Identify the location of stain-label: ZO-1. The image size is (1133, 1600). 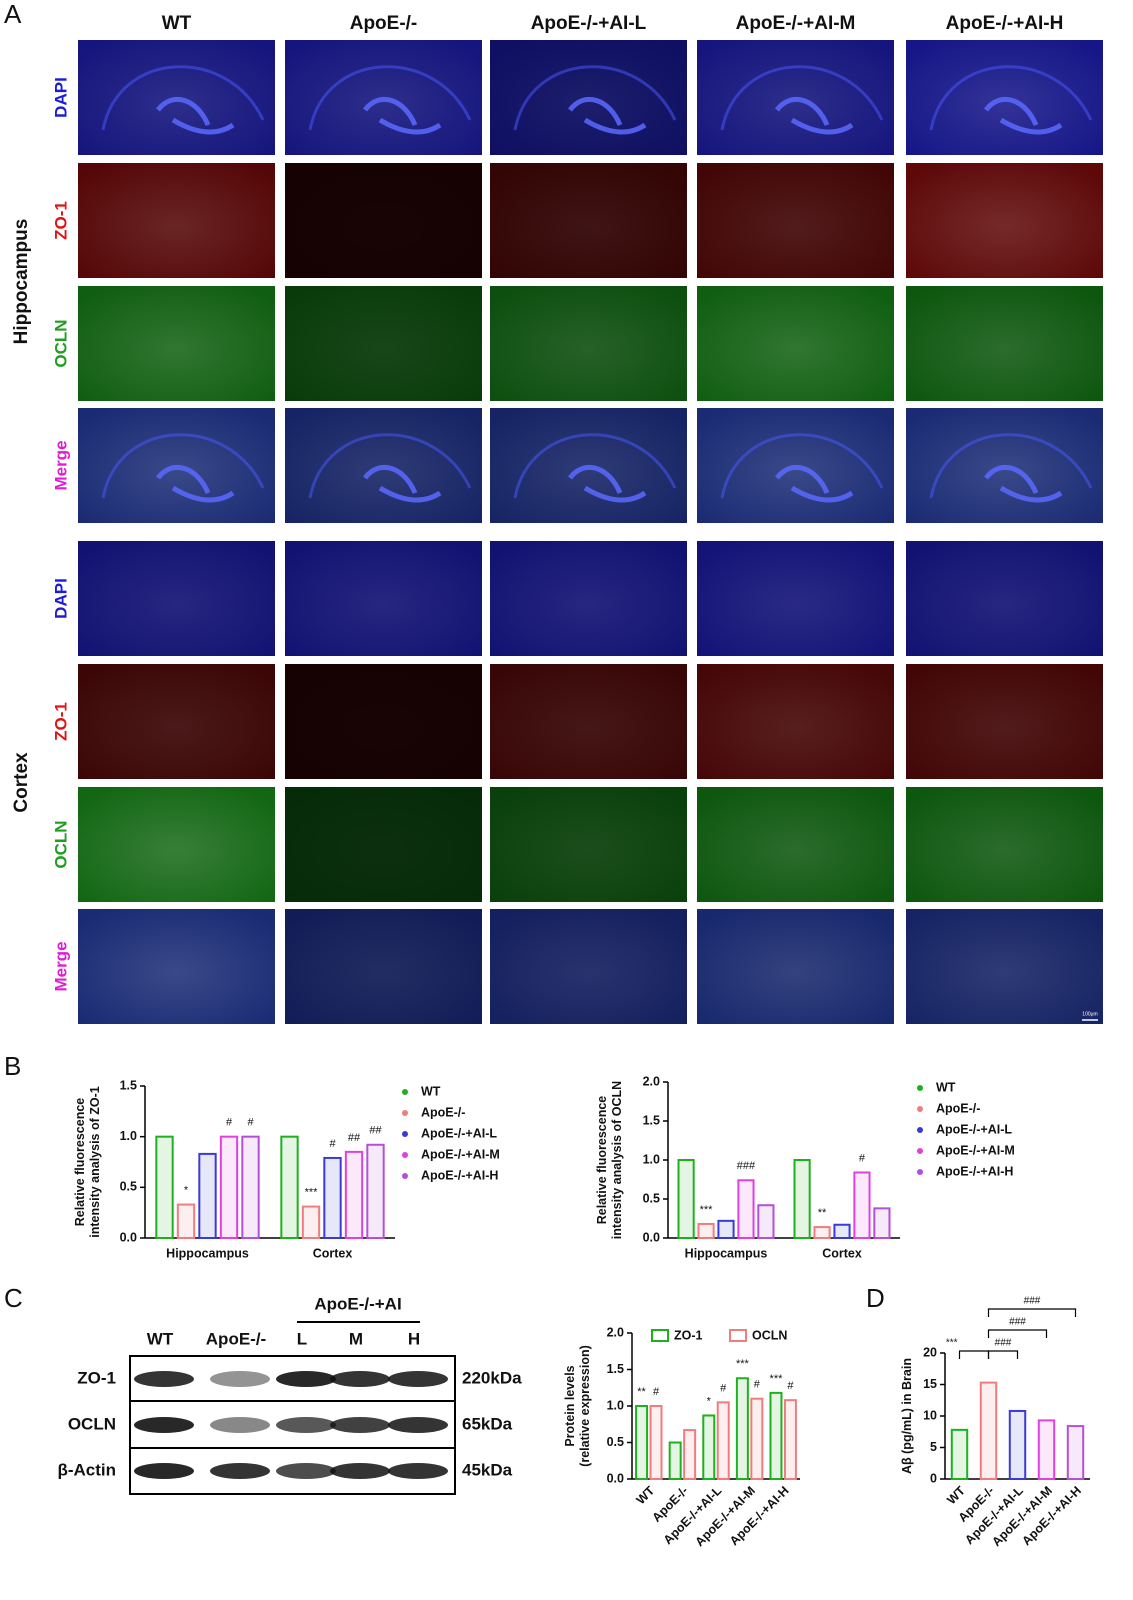
(60, 220).